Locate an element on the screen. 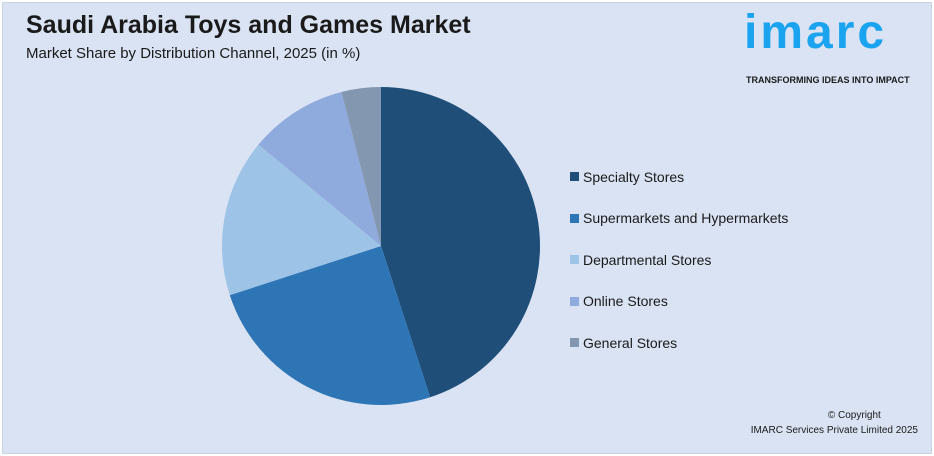 Image resolution: width=934 pixels, height=456 pixels. pie-slice-supermarkets-and-hypermarkets is located at coordinates (330, 326).